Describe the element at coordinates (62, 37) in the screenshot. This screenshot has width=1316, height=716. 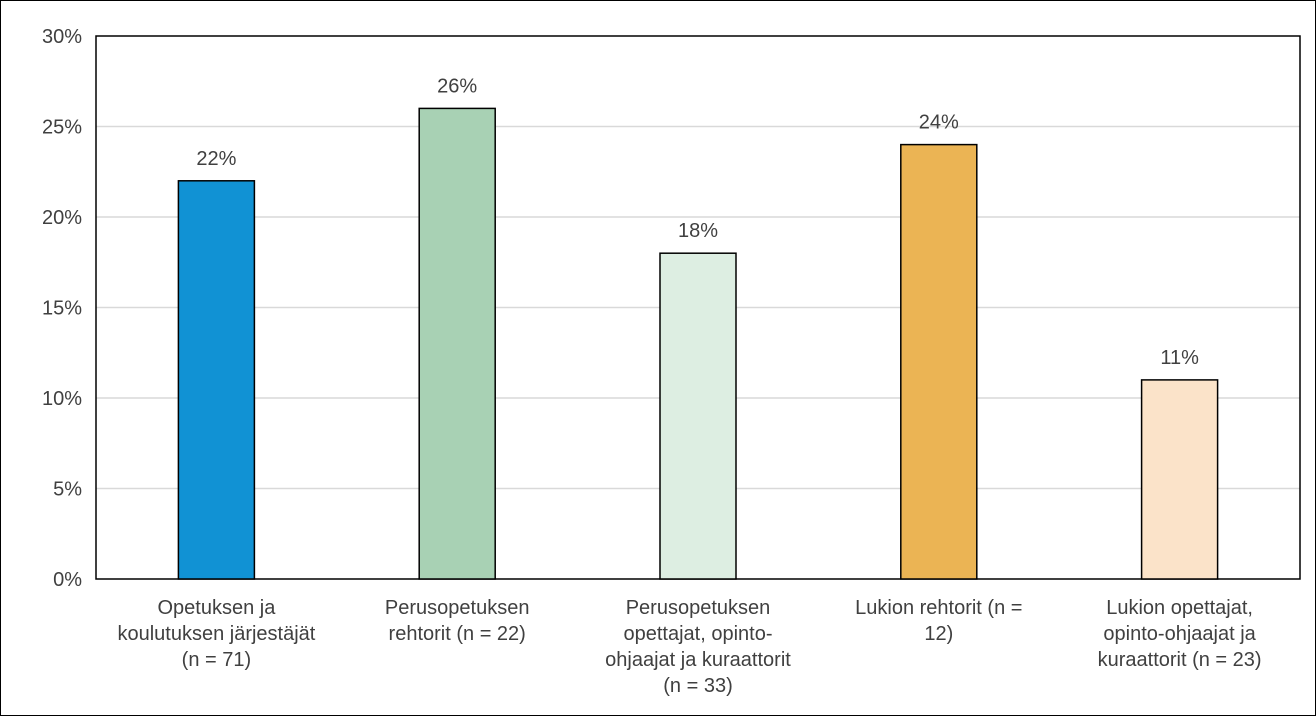
I see `y-tick-label: 30%` at that location.